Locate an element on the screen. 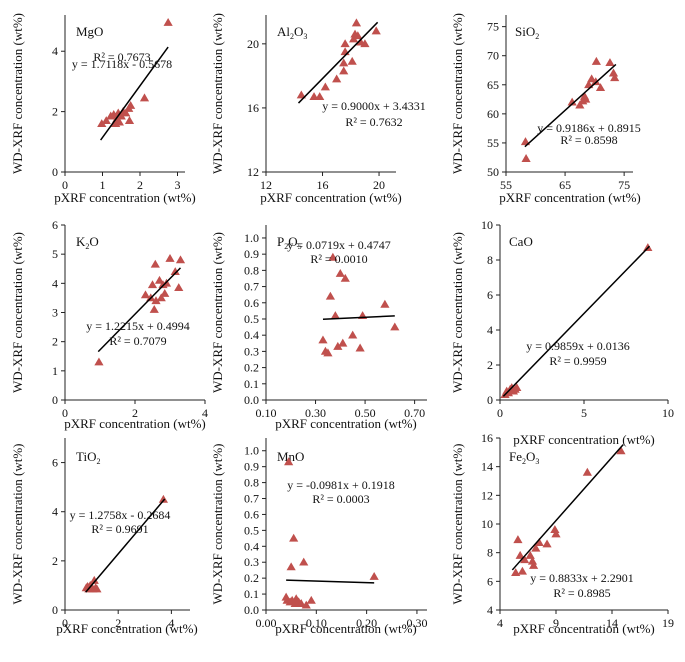 This screenshot has height=662, width=685. y-tick-label: 50 is located at coordinates (493, 172).